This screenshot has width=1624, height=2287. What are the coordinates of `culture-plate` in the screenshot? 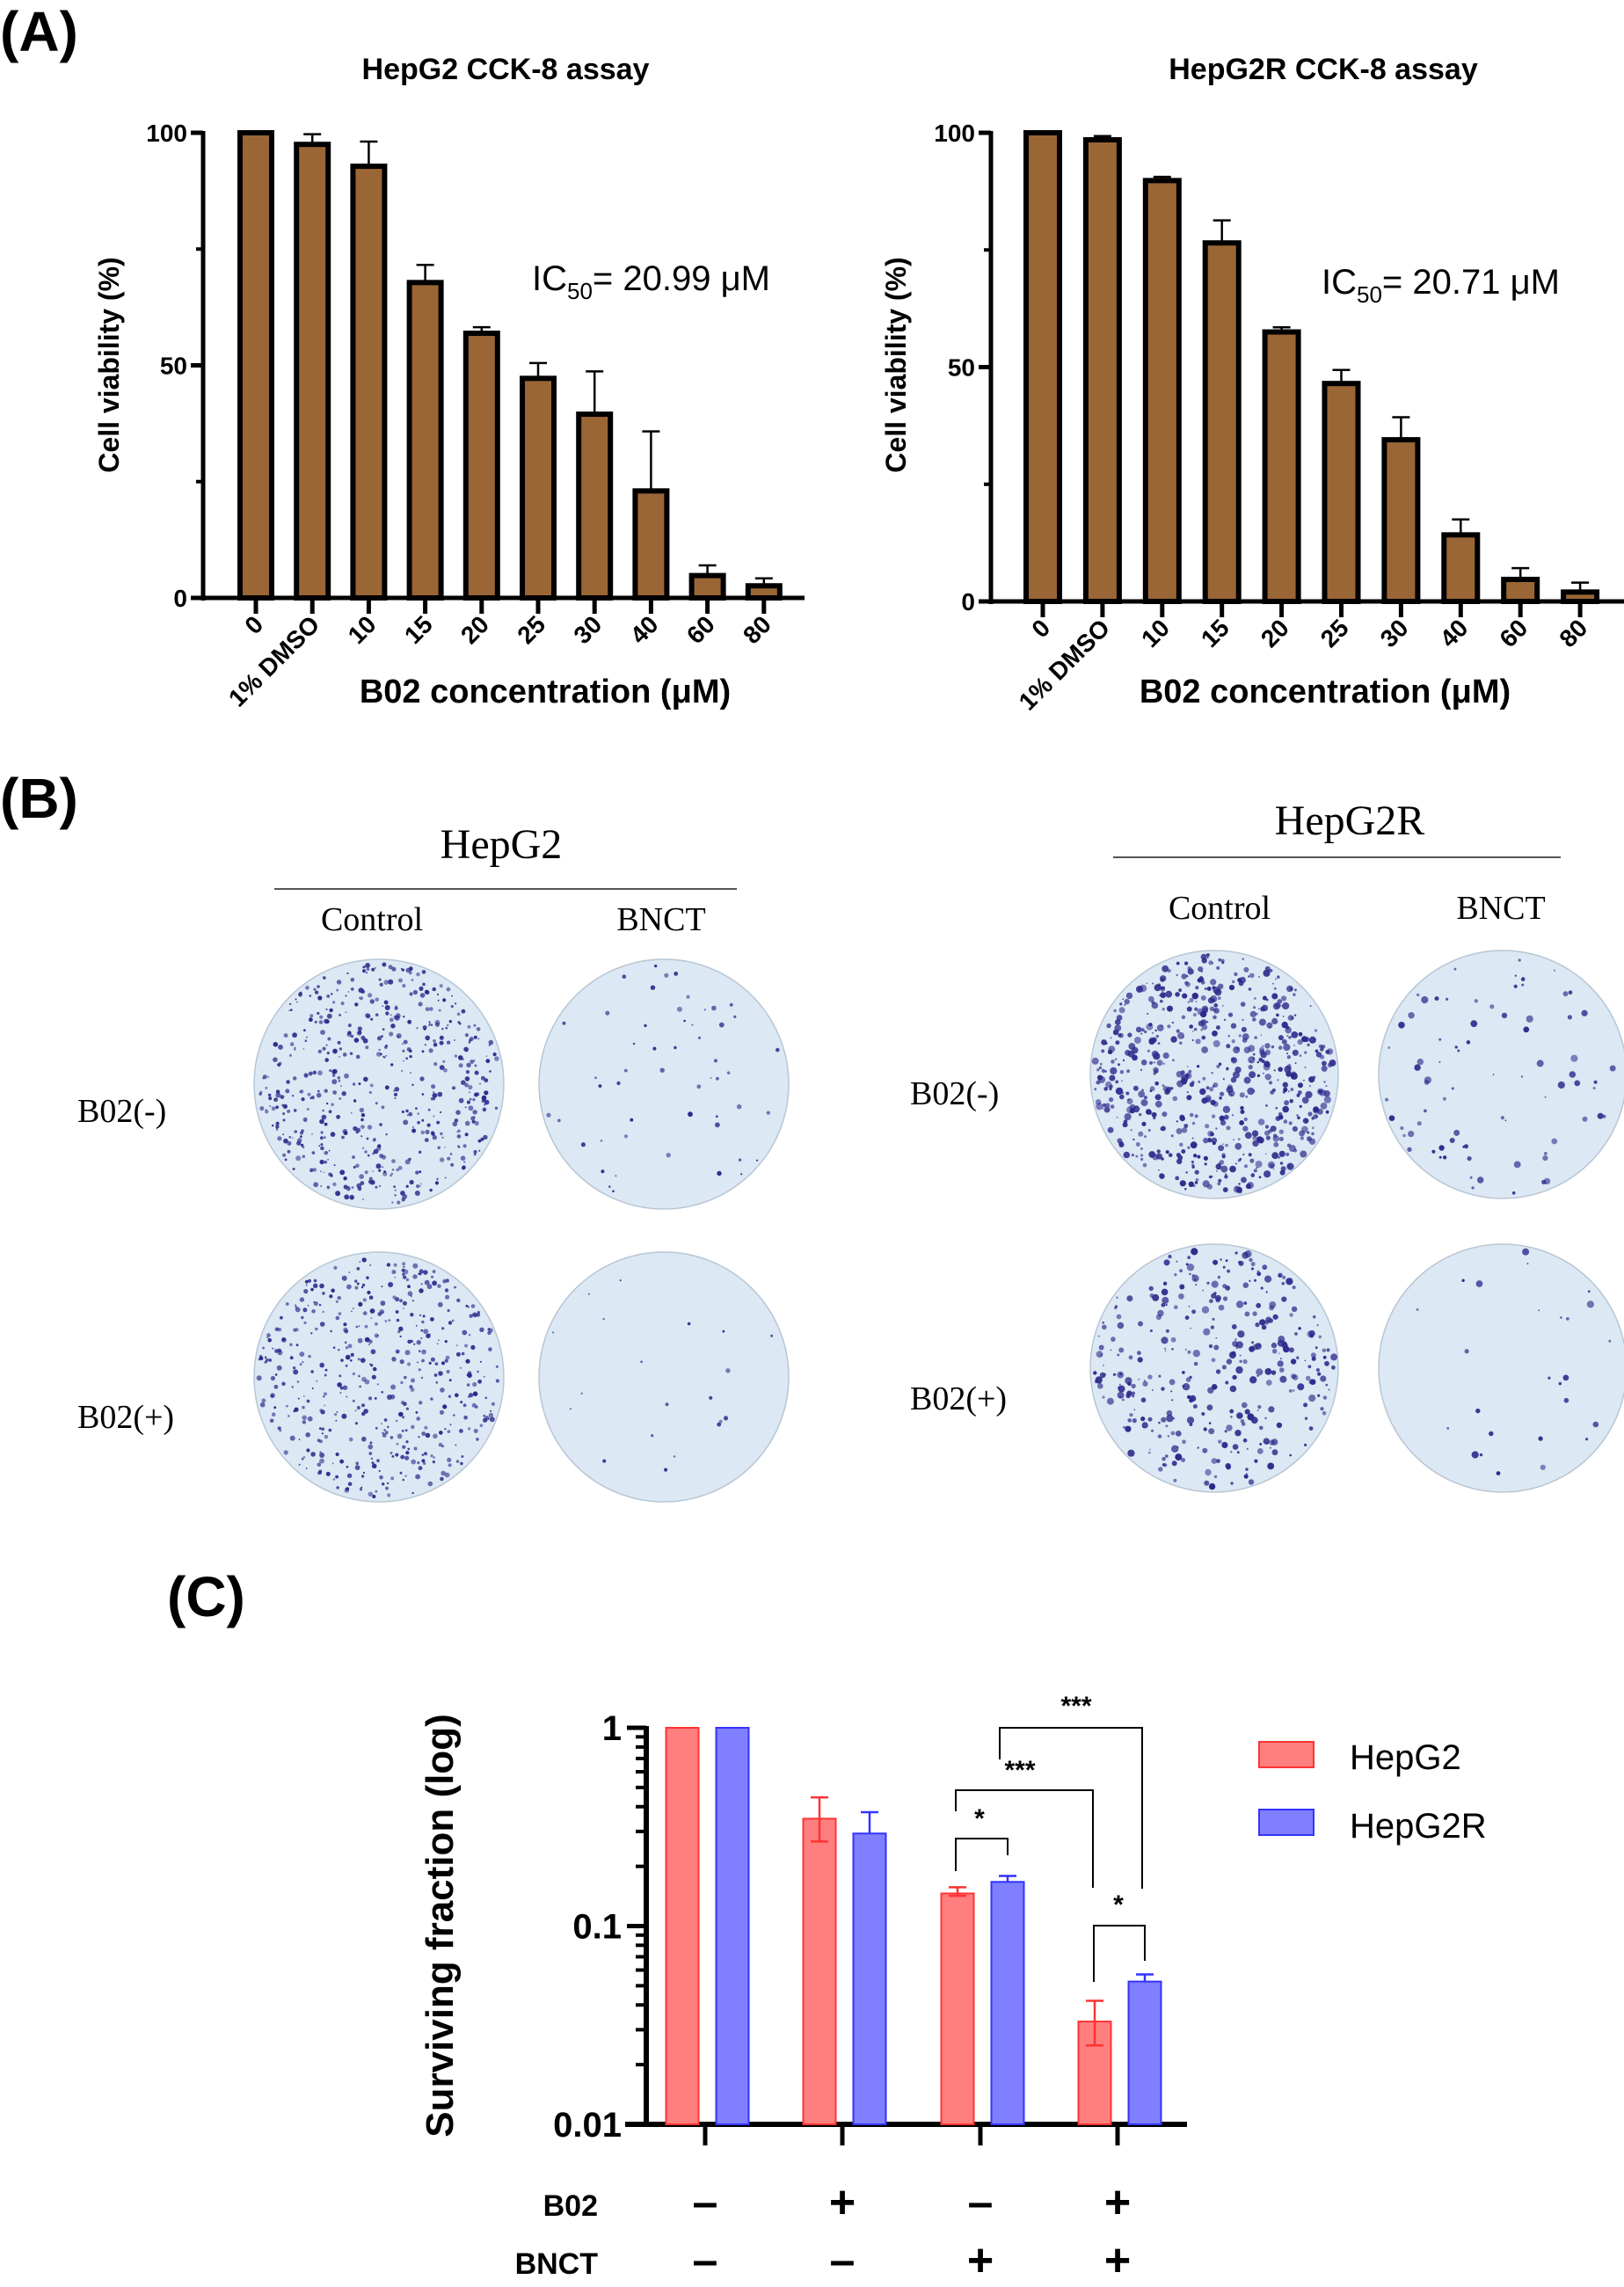 It's located at (664, 1377).